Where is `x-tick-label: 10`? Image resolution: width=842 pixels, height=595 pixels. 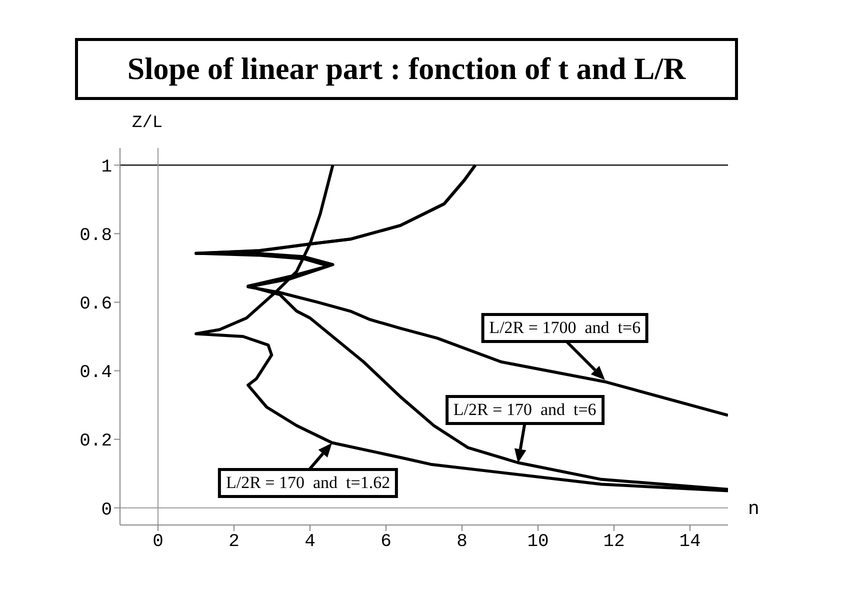 x-tick-label: 10 is located at coordinates (538, 542).